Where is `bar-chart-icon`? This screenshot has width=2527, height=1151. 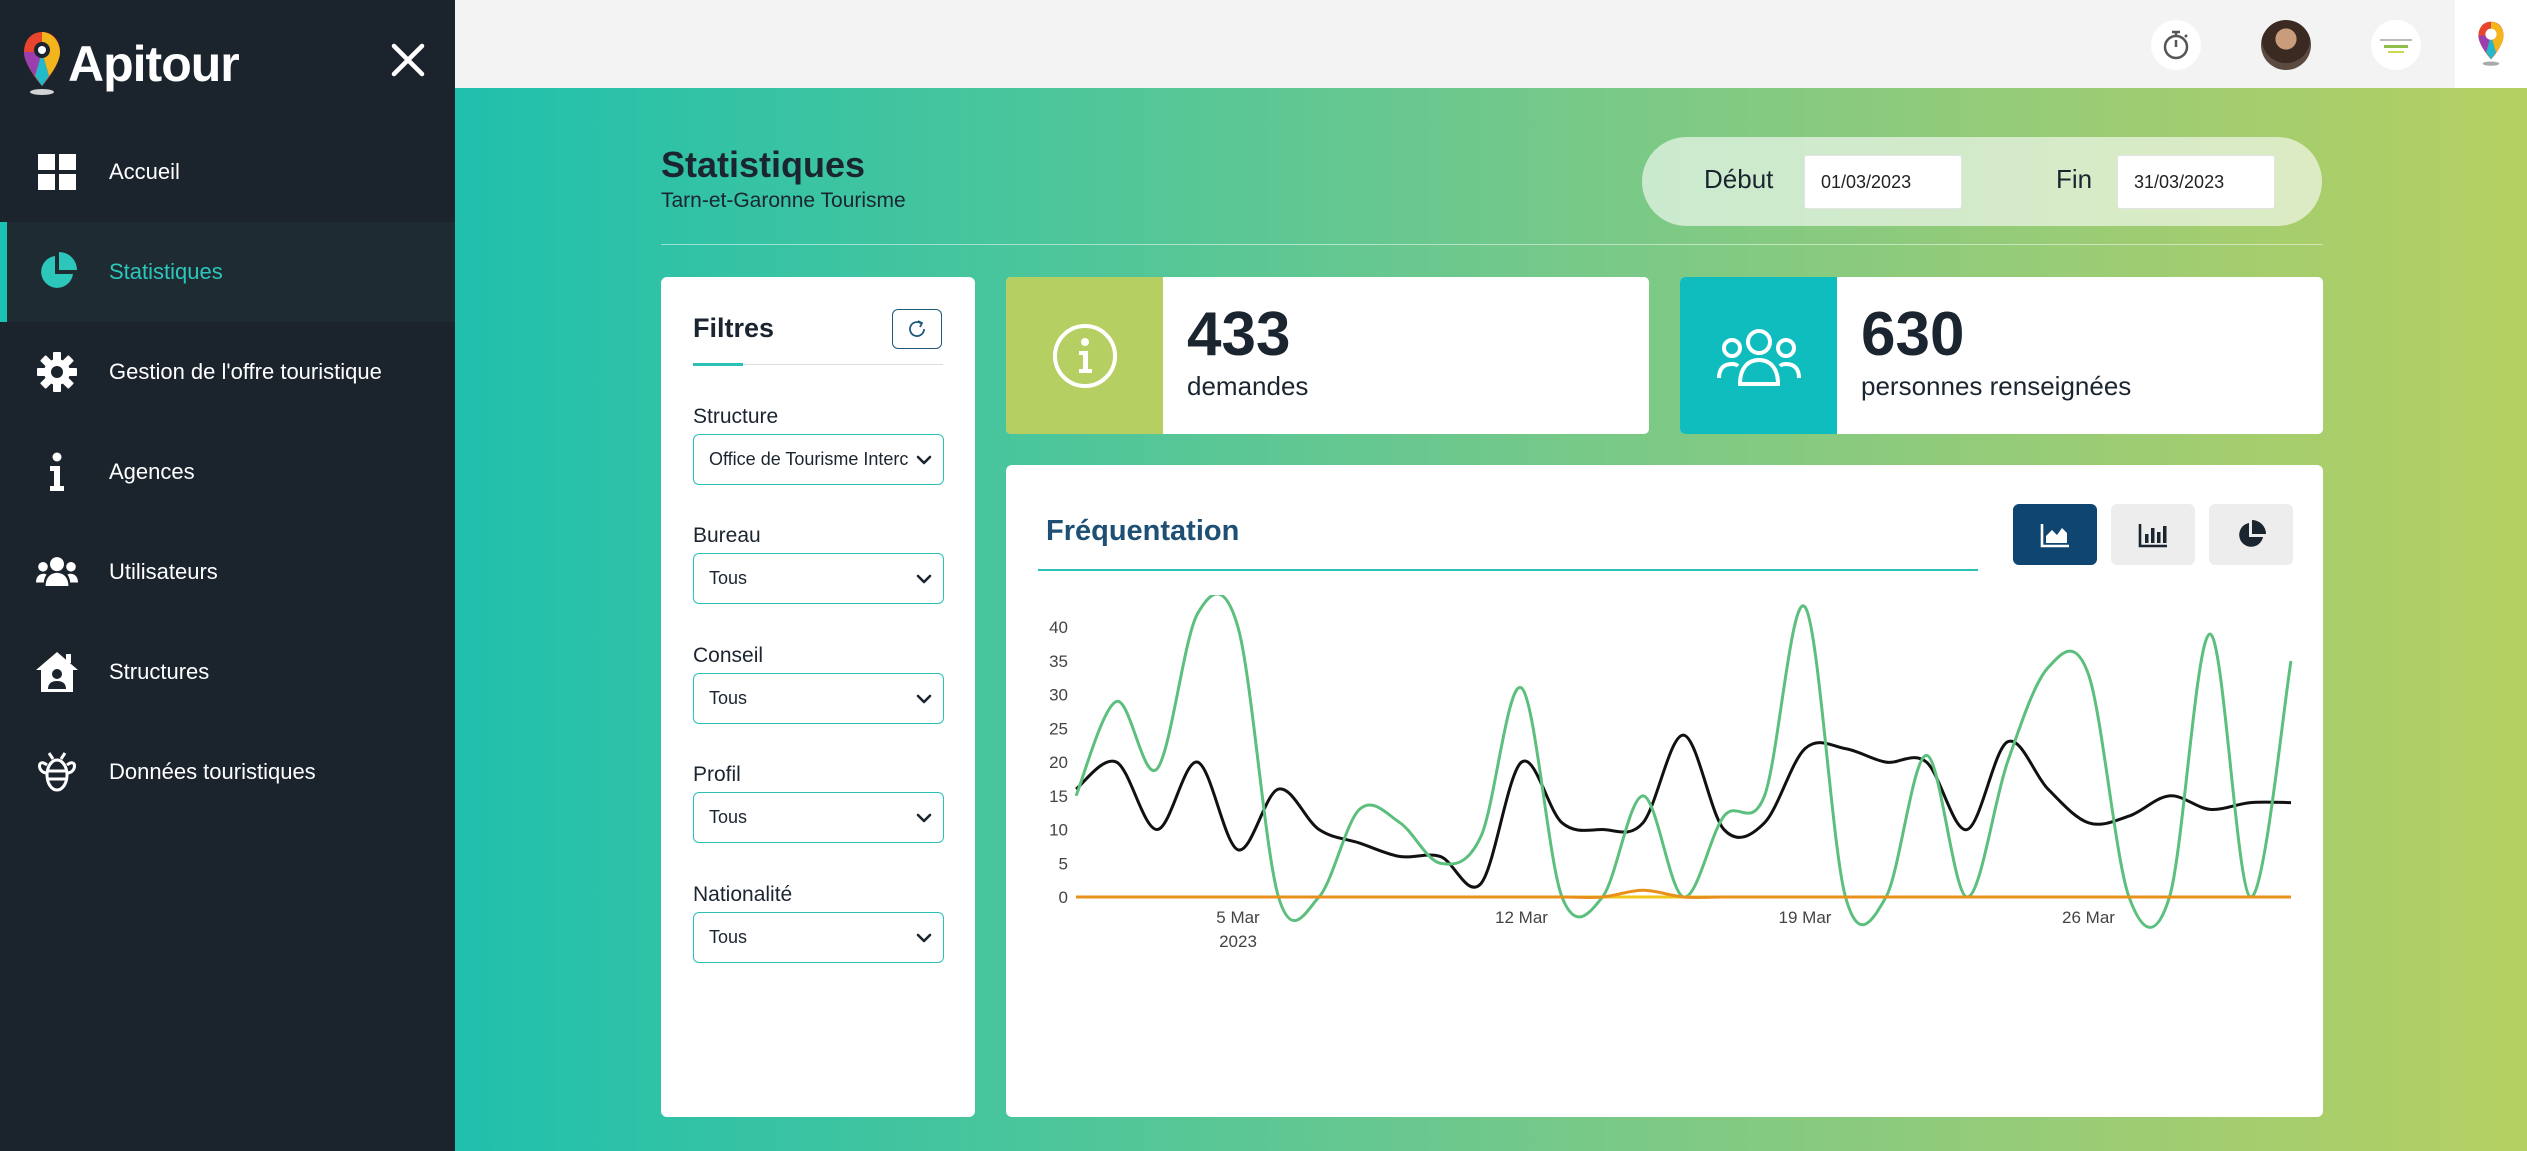
bar-chart-icon is located at coordinates (2152, 535).